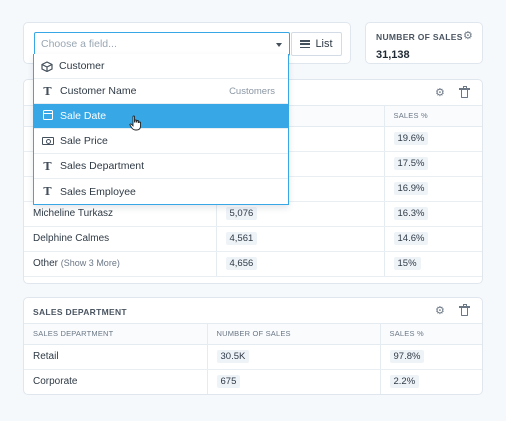  What do you see at coordinates (411, 163) in the screenshot?
I see `sales-percent: 17.5%` at bounding box center [411, 163].